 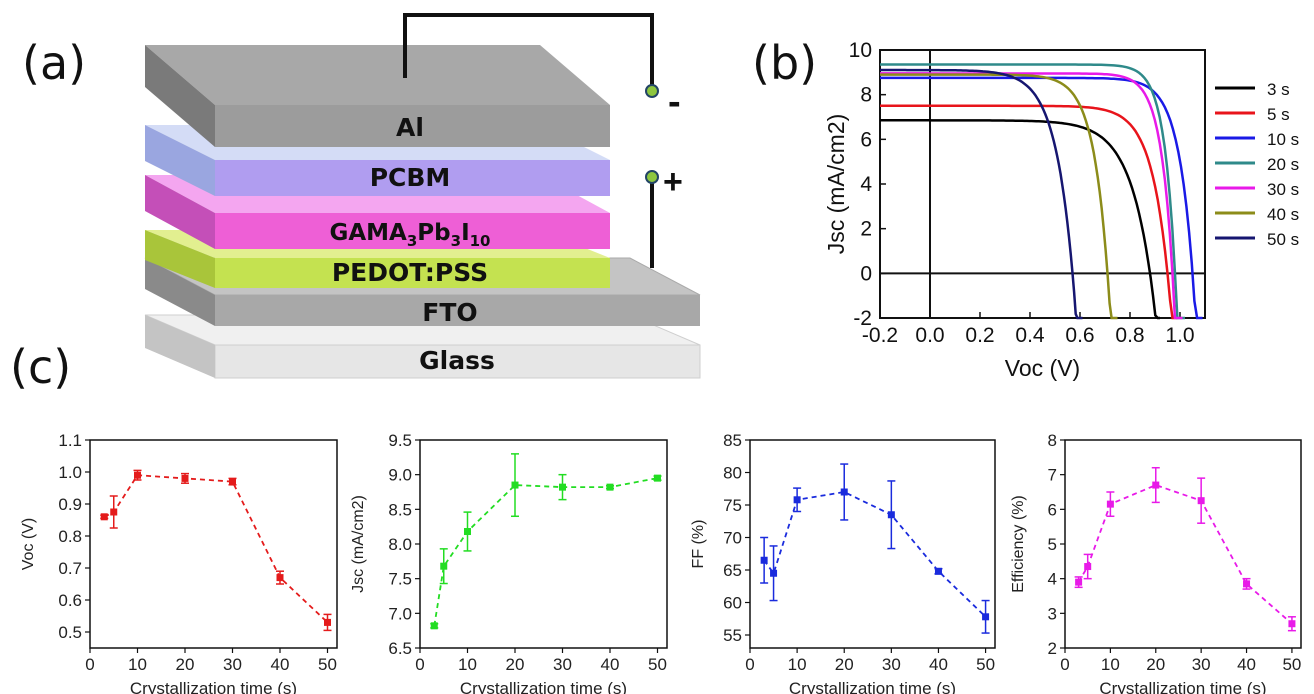 What do you see at coordinates (400, 613) in the screenshot?
I see `y-tick-label: 7.0` at bounding box center [400, 613].